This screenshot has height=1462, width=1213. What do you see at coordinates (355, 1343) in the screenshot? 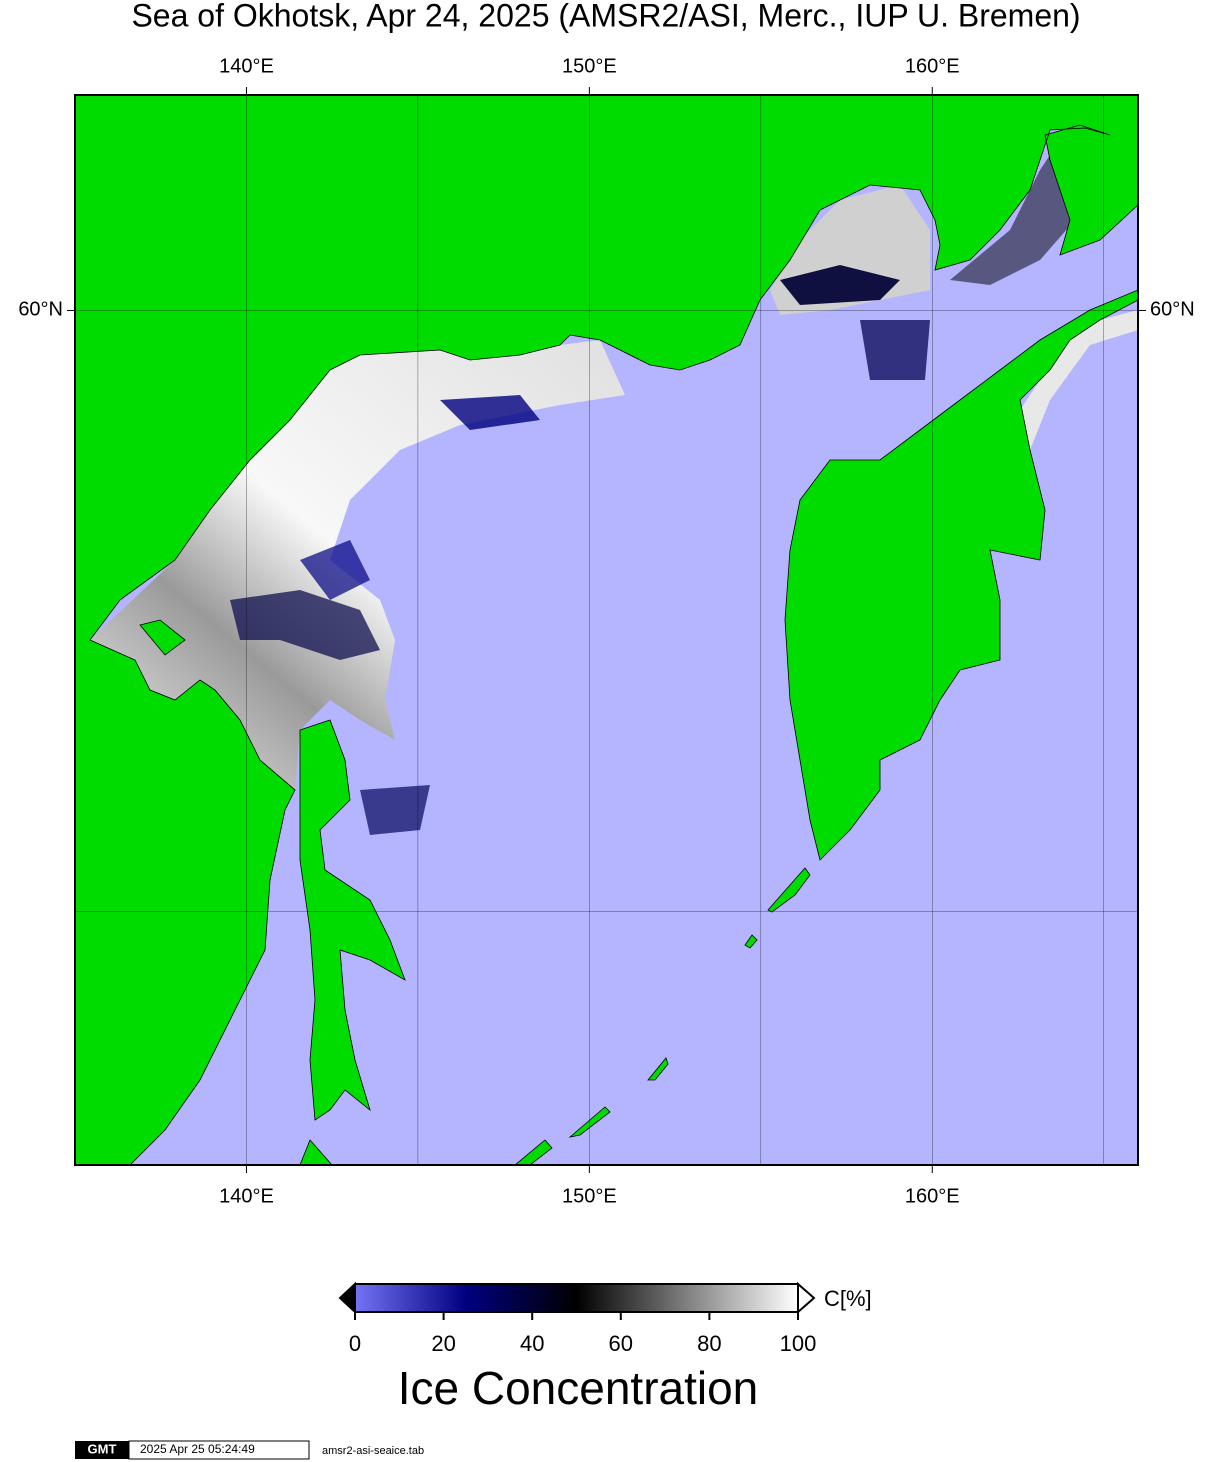
I see `colorbar-tick-label: 0` at bounding box center [355, 1343].